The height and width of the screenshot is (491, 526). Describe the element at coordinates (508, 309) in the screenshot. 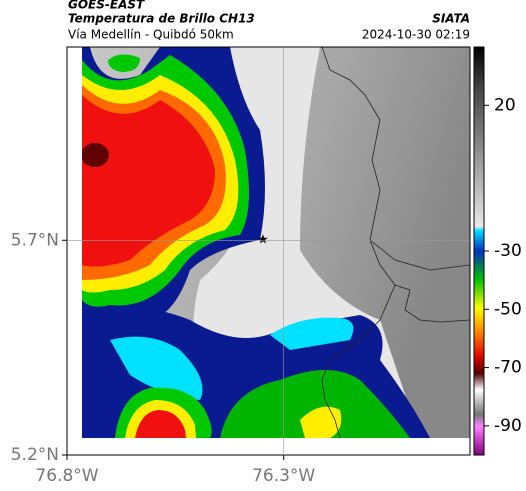

I see `colorbar-tick-label: -50` at that location.